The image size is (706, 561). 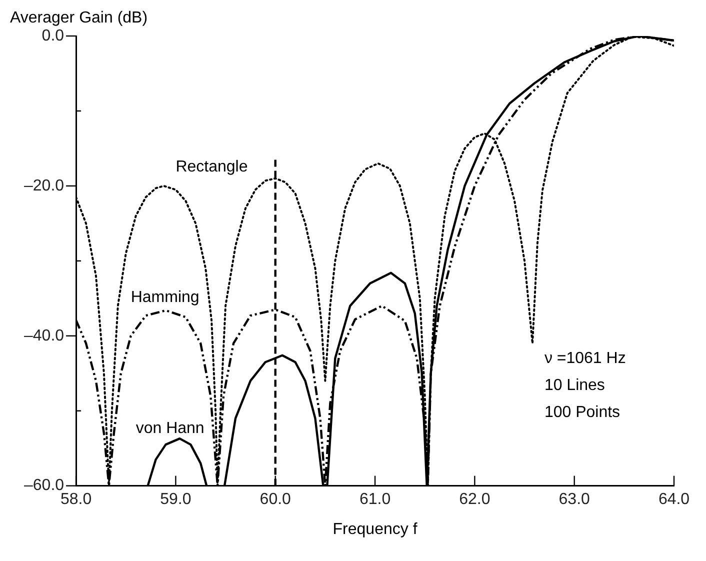 What do you see at coordinates (212, 167) in the screenshot?
I see `series-label: Rectangle` at bounding box center [212, 167].